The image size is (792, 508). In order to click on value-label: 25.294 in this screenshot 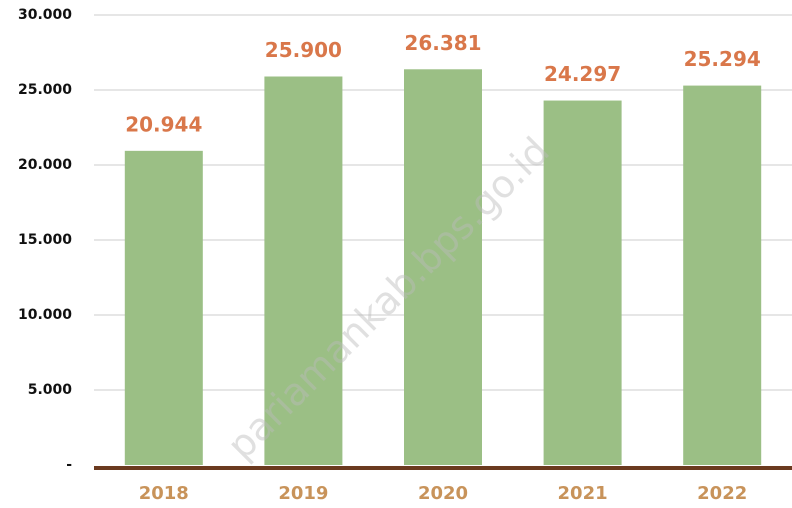, I will do `click(722, 59)`.